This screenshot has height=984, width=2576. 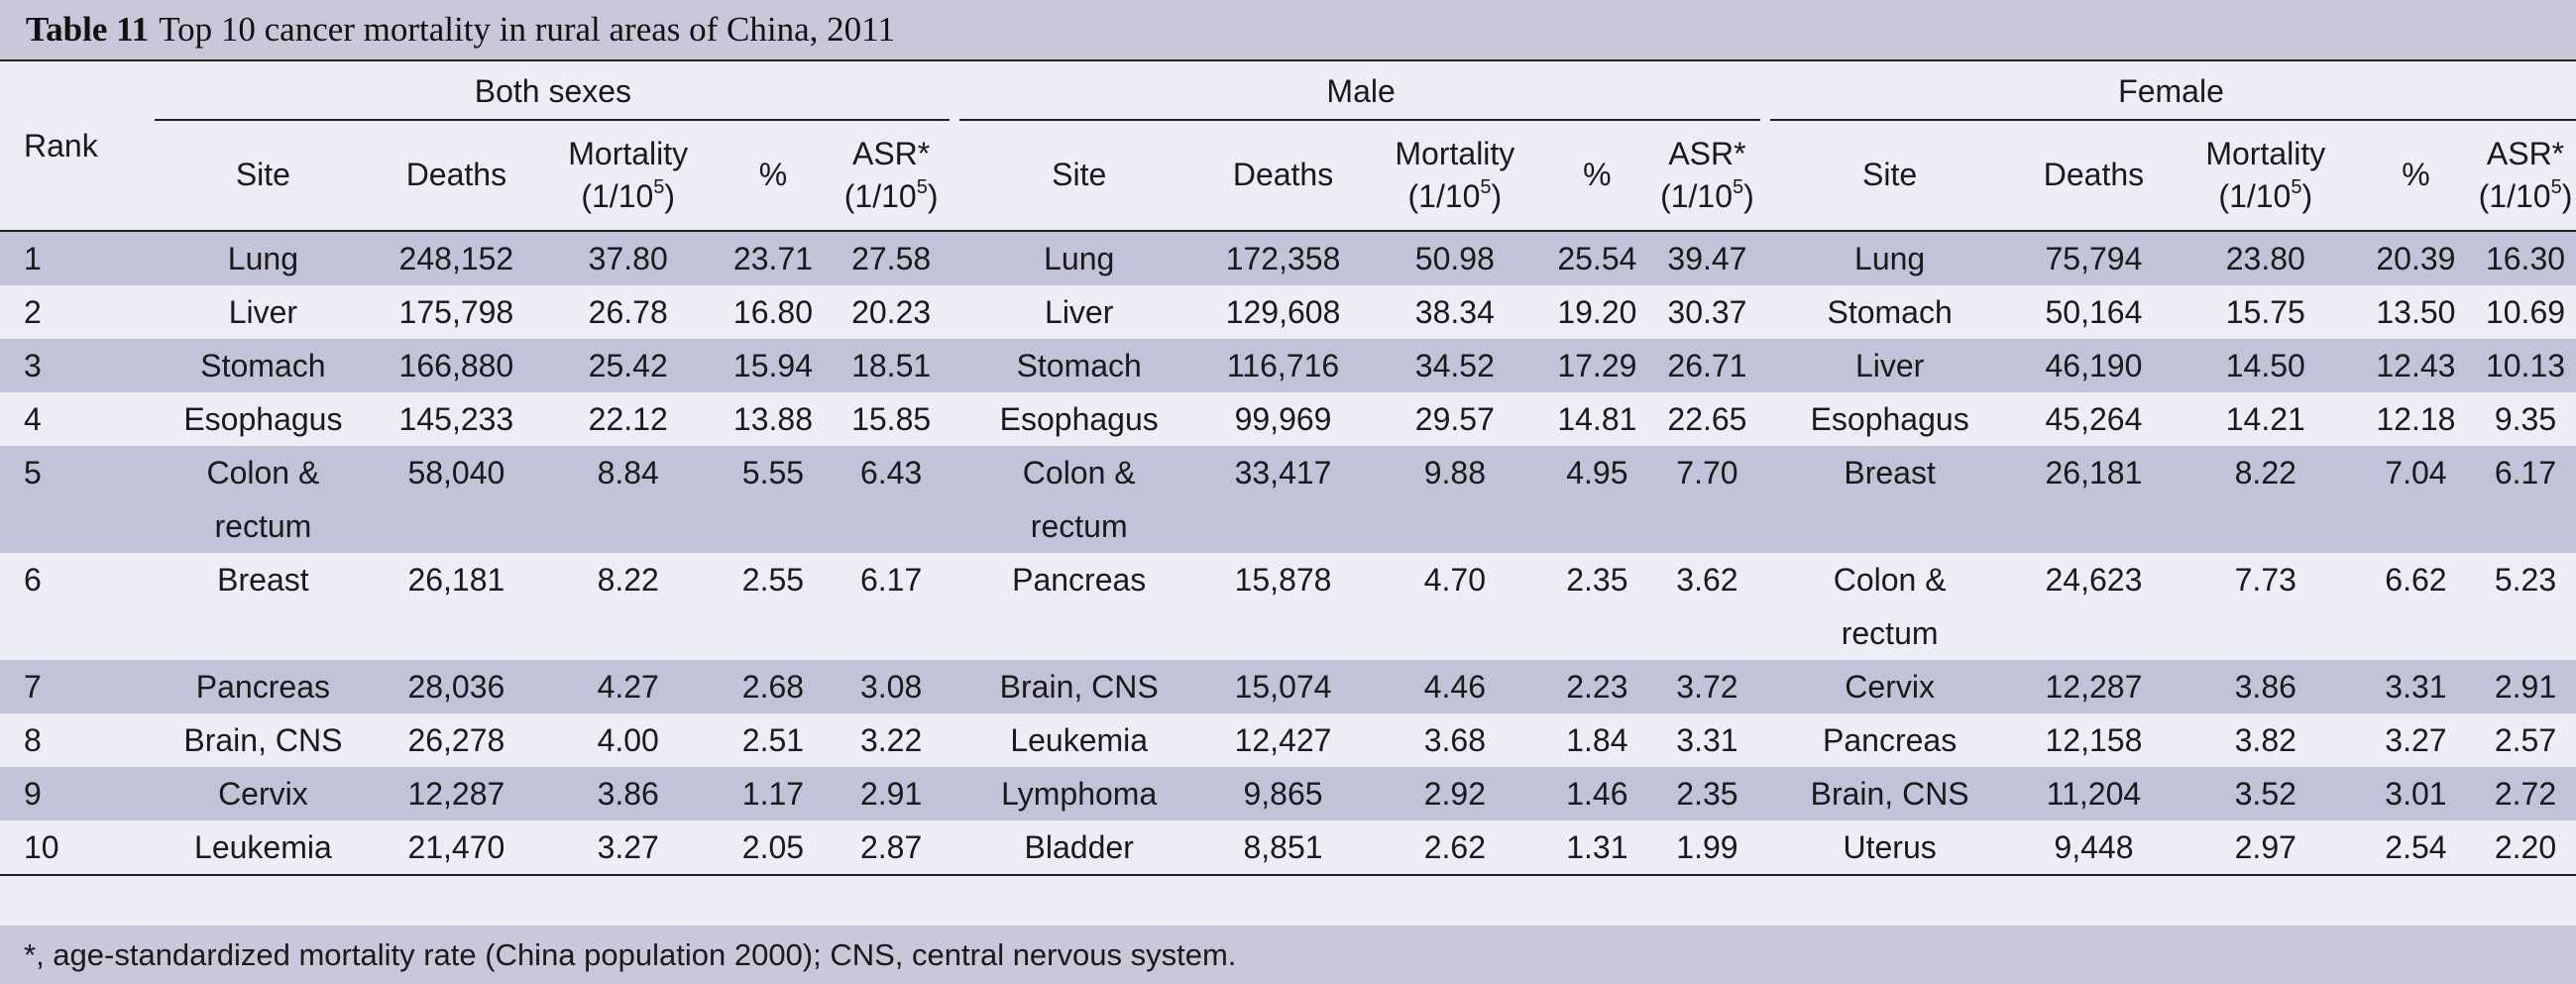 I want to click on table-cell: Bladder, so click(x=1079, y=847).